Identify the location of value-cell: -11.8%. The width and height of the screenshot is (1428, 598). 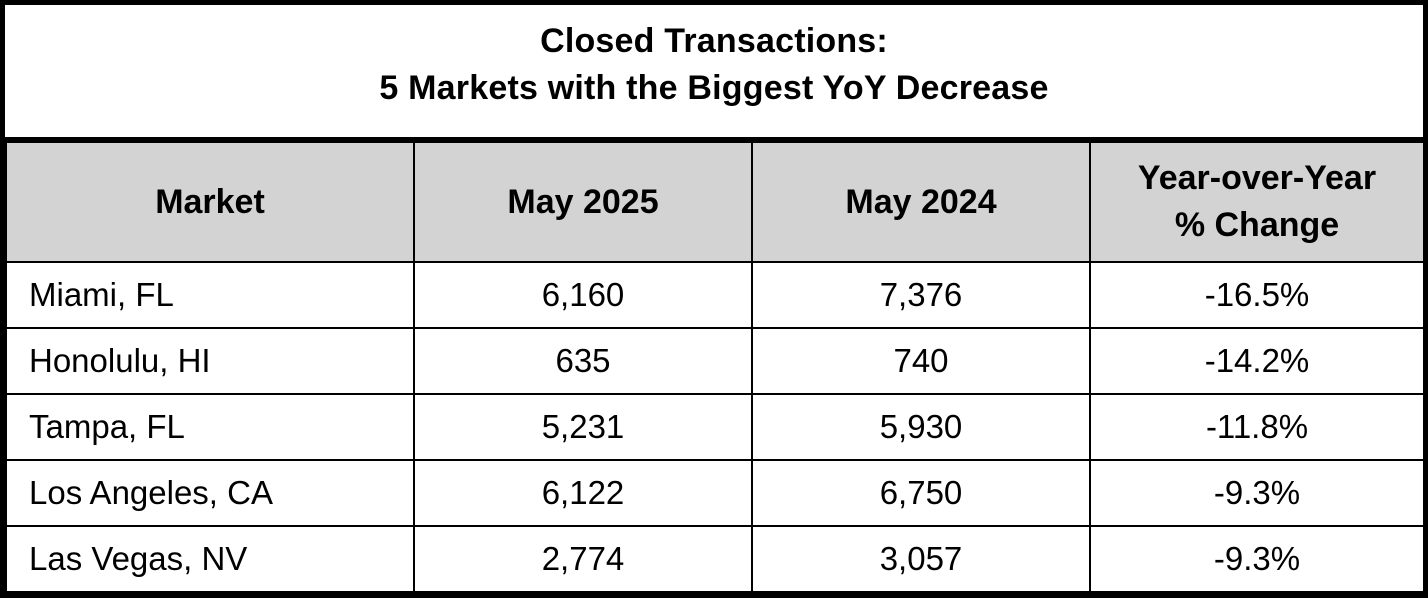
(1256, 427).